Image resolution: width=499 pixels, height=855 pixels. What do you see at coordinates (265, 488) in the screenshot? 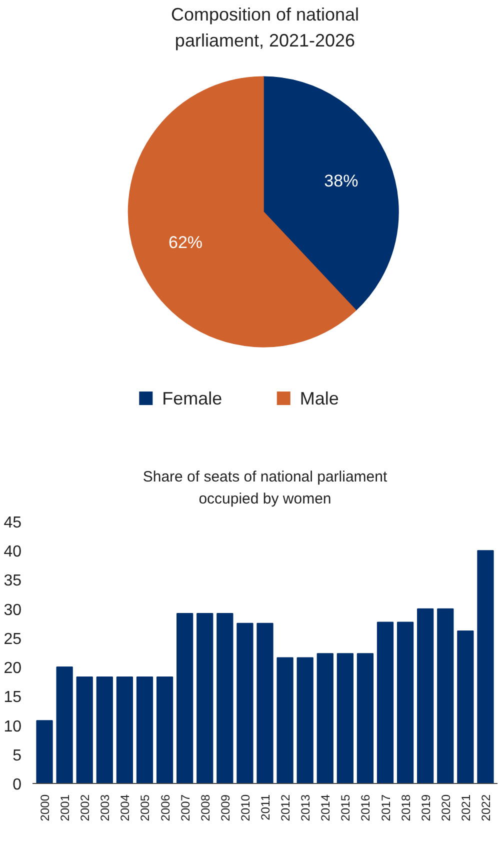
I see `chart-title: Share of seats of national parliament occupied by women` at bounding box center [265, 488].